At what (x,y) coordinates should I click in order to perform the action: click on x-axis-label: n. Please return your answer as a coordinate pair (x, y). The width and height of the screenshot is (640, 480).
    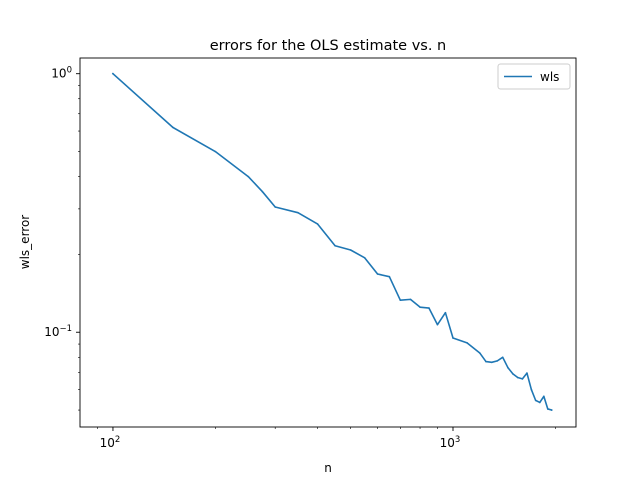
    Looking at the image, I should click on (328, 468).